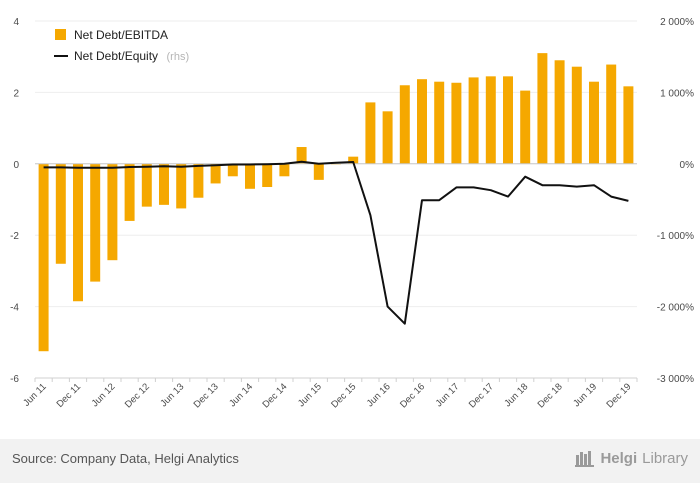 The height and width of the screenshot is (483, 700). What do you see at coordinates (104, 395) in the screenshot?
I see `x-tick-label: Jun 12` at bounding box center [104, 395].